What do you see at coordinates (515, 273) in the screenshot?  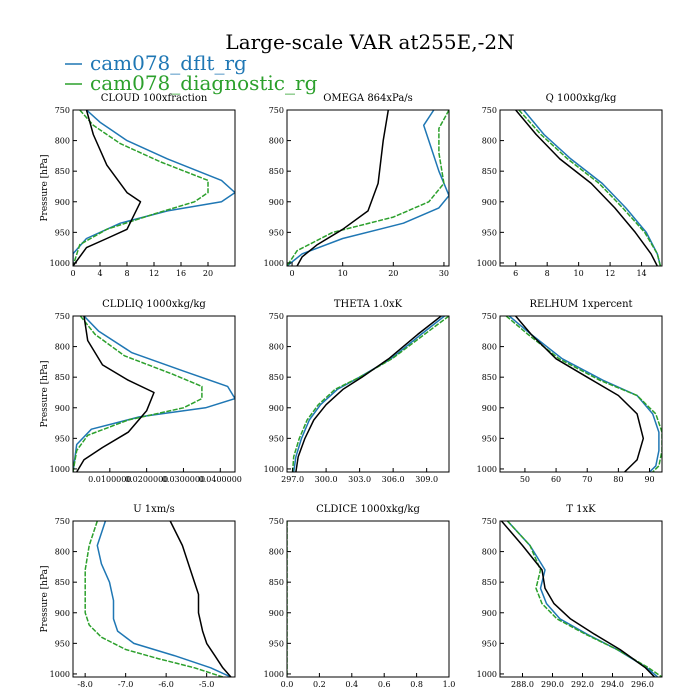 I see `x-tick-label: 6` at bounding box center [515, 273].